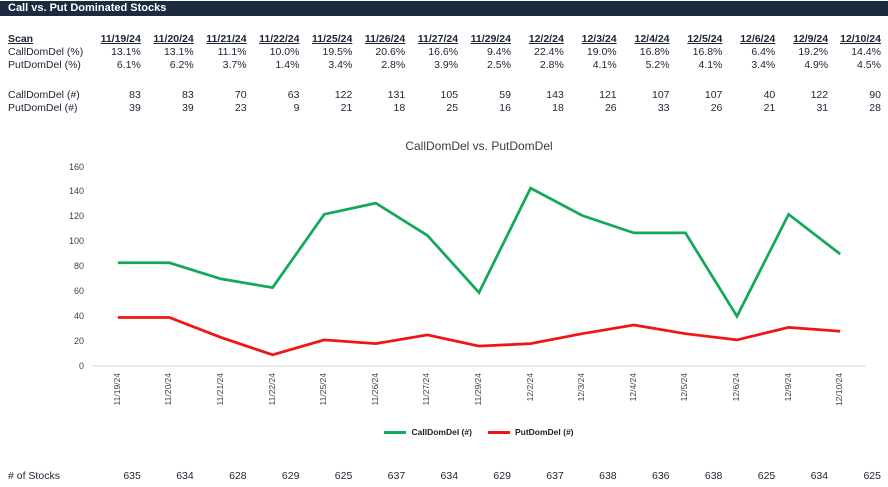 The width and height of the screenshot is (888, 487). What do you see at coordinates (716, 108) in the screenshot?
I see `table-cell: 26` at bounding box center [716, 108].